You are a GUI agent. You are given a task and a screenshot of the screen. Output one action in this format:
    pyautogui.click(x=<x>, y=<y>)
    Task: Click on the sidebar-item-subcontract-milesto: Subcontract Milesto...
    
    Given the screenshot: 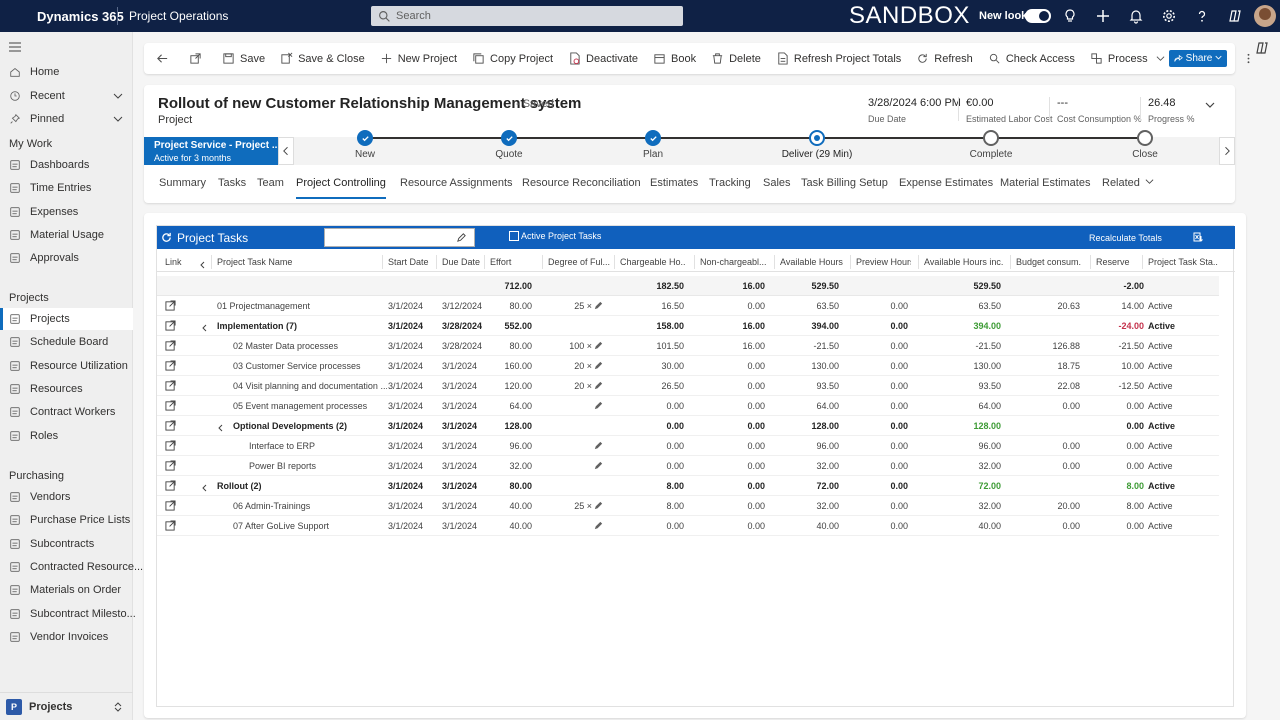 What is the action you would take?
    pyautogui.click(x=68, y=614)
    